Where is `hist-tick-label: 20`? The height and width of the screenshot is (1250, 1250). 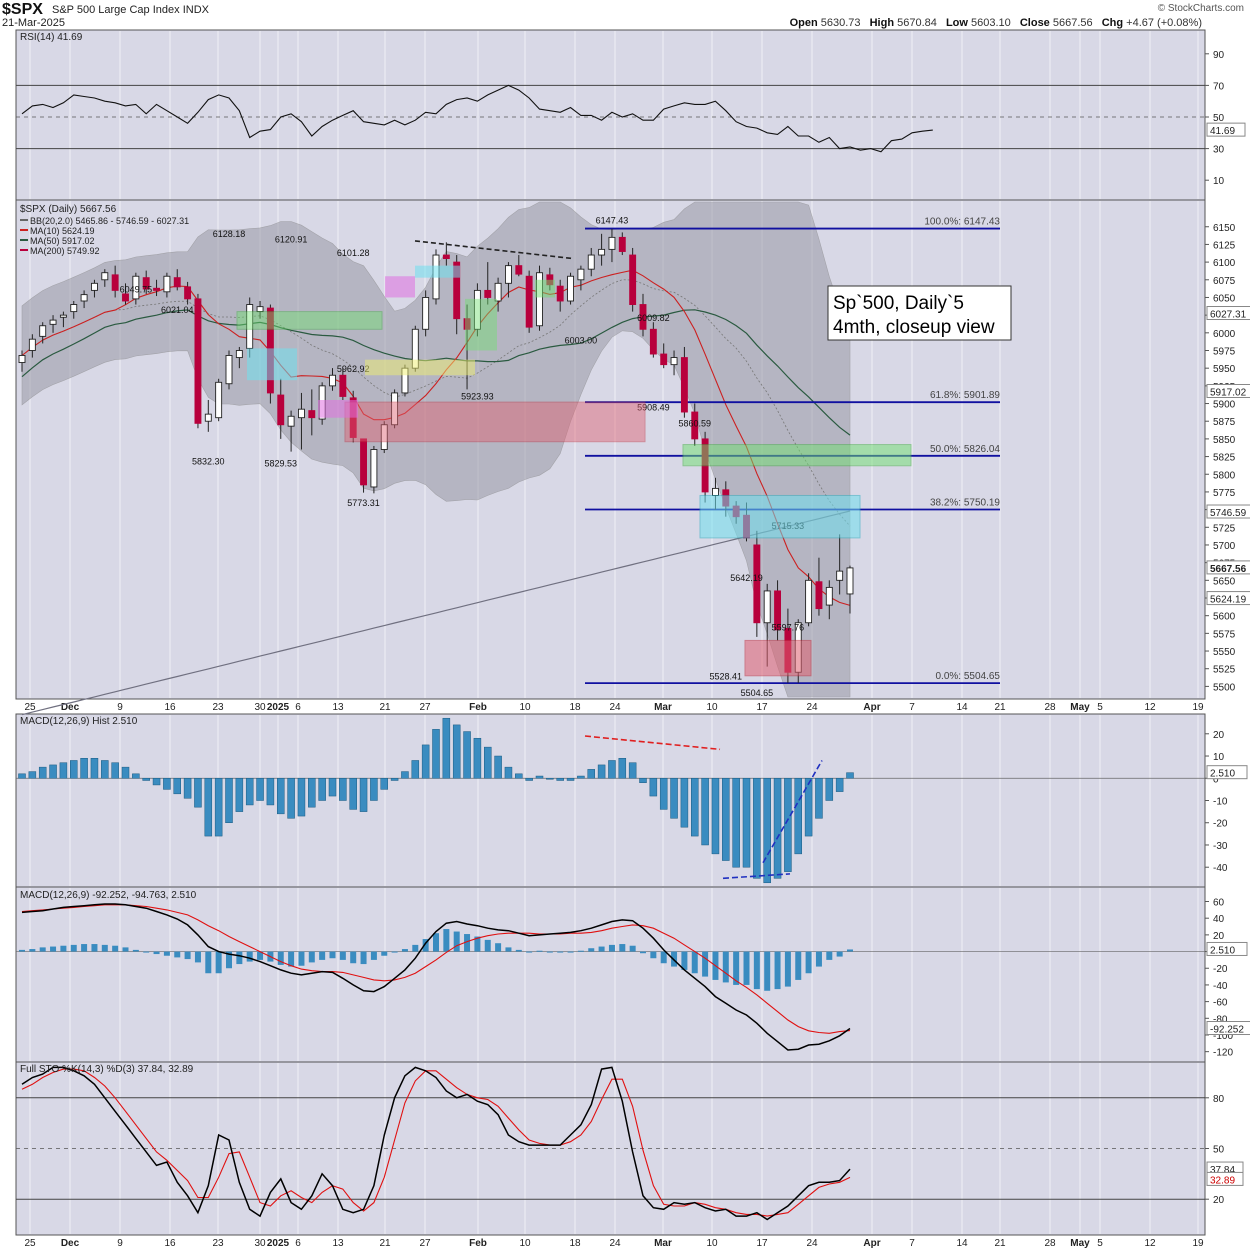 hist-tick-label: 20 is located at coordinates (1219, 735).